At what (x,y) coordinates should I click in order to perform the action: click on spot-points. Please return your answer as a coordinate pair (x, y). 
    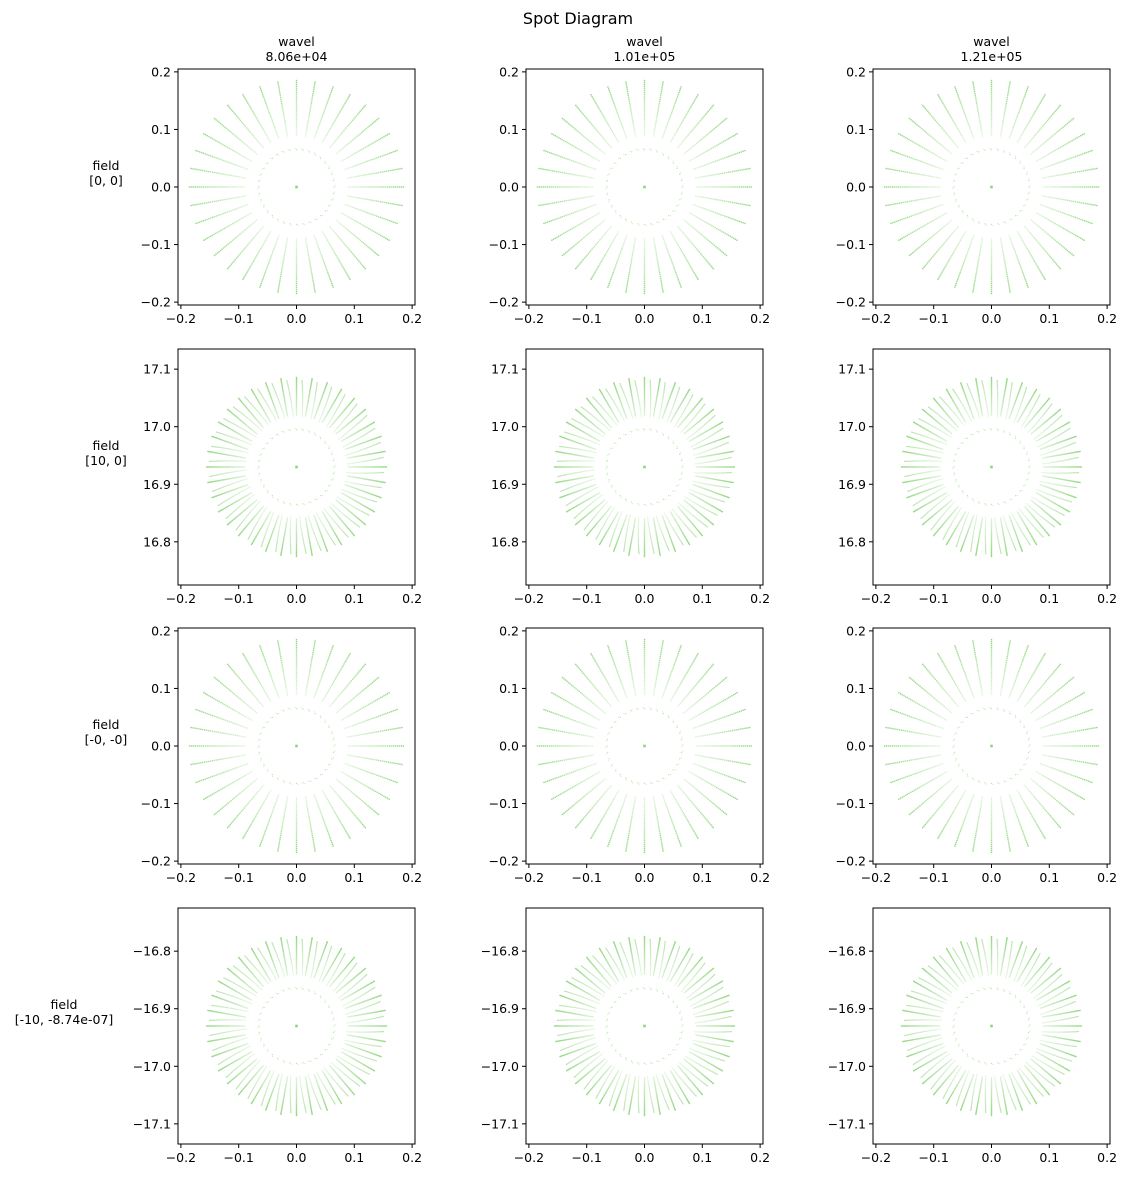
    Looking at the image, I should click on (296, 187).